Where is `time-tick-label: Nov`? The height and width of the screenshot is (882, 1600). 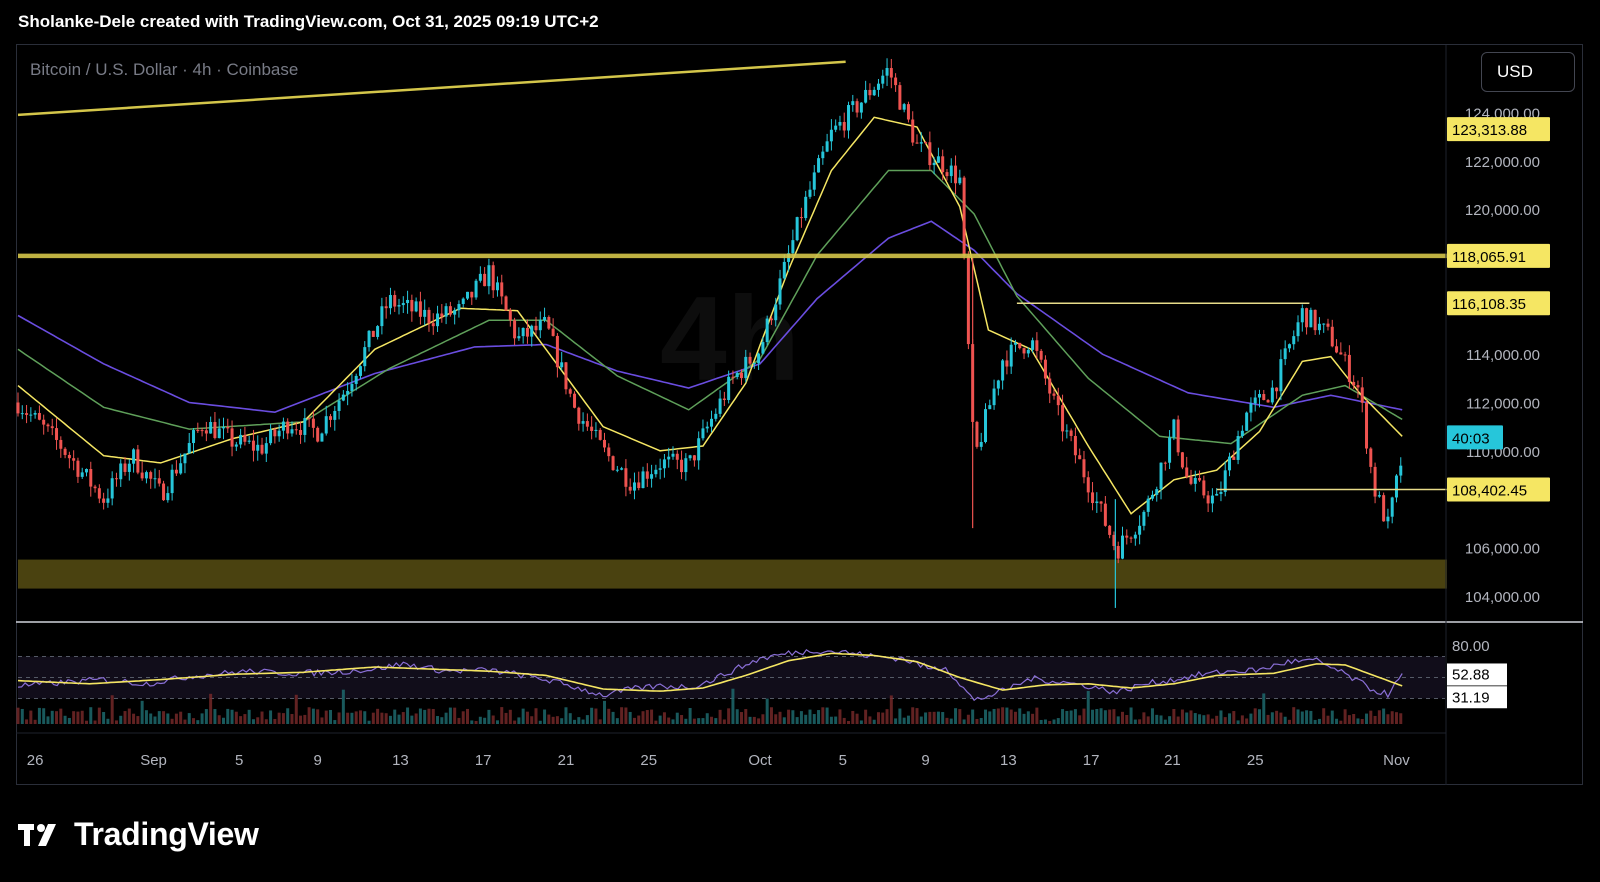 time-tick-label: Nov is located at coordinates (1396, 760).